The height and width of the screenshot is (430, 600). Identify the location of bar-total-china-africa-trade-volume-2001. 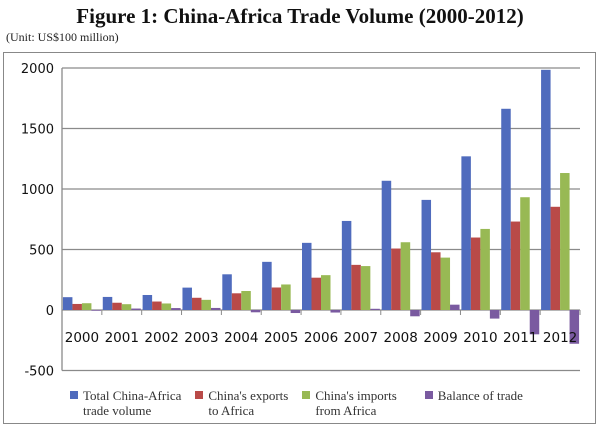
(107, 303).